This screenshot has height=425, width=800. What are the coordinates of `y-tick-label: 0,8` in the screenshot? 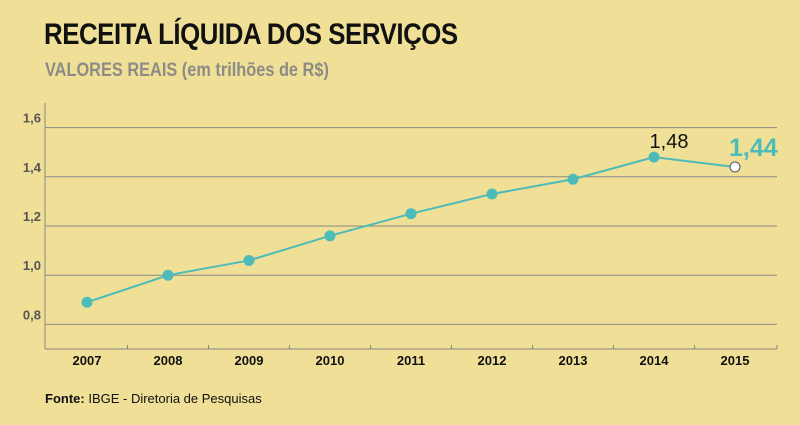 It's located at (32, 314).